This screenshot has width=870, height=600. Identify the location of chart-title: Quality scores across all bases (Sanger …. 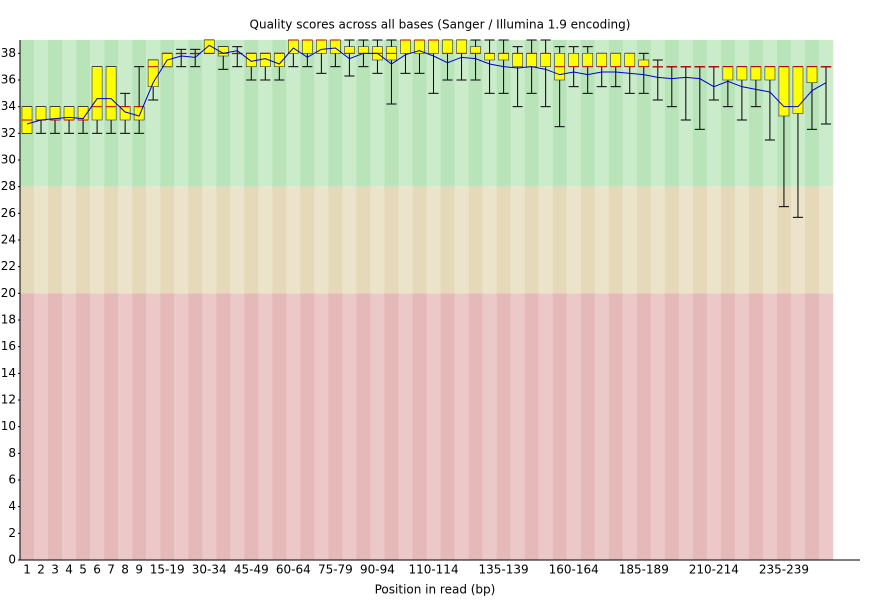
(440, 25).